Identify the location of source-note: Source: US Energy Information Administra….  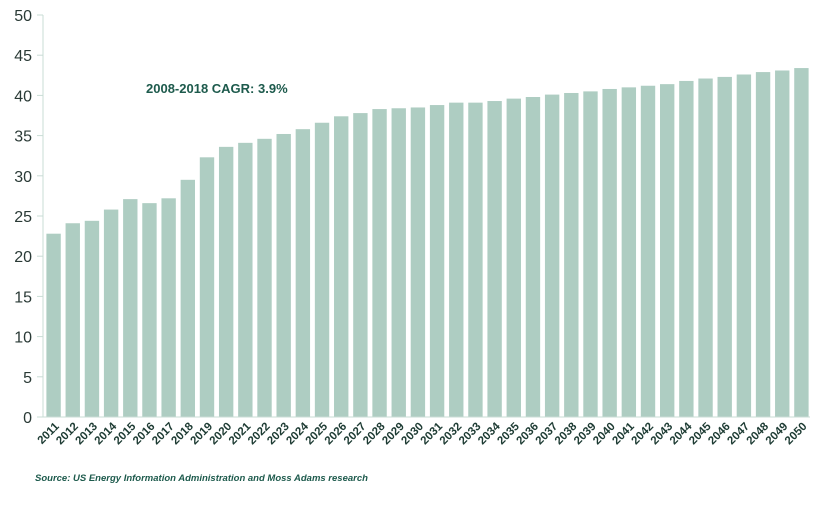
(201, 478).